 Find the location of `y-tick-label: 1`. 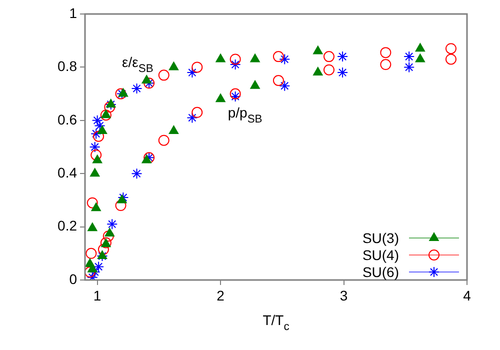

y-tick-label: 1 is located at coordinates (73, 12).